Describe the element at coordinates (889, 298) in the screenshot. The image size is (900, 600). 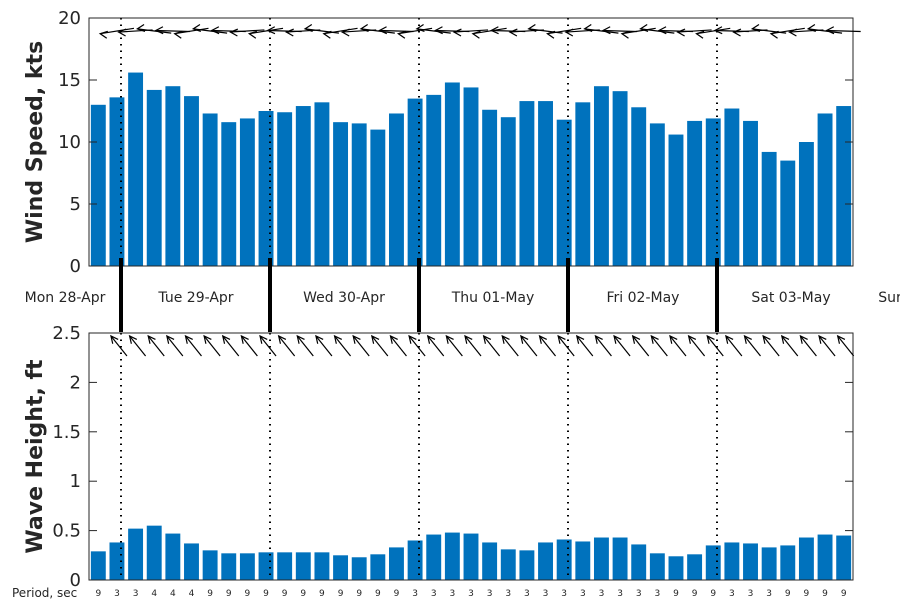
I see `day-label: Sur` at that location.